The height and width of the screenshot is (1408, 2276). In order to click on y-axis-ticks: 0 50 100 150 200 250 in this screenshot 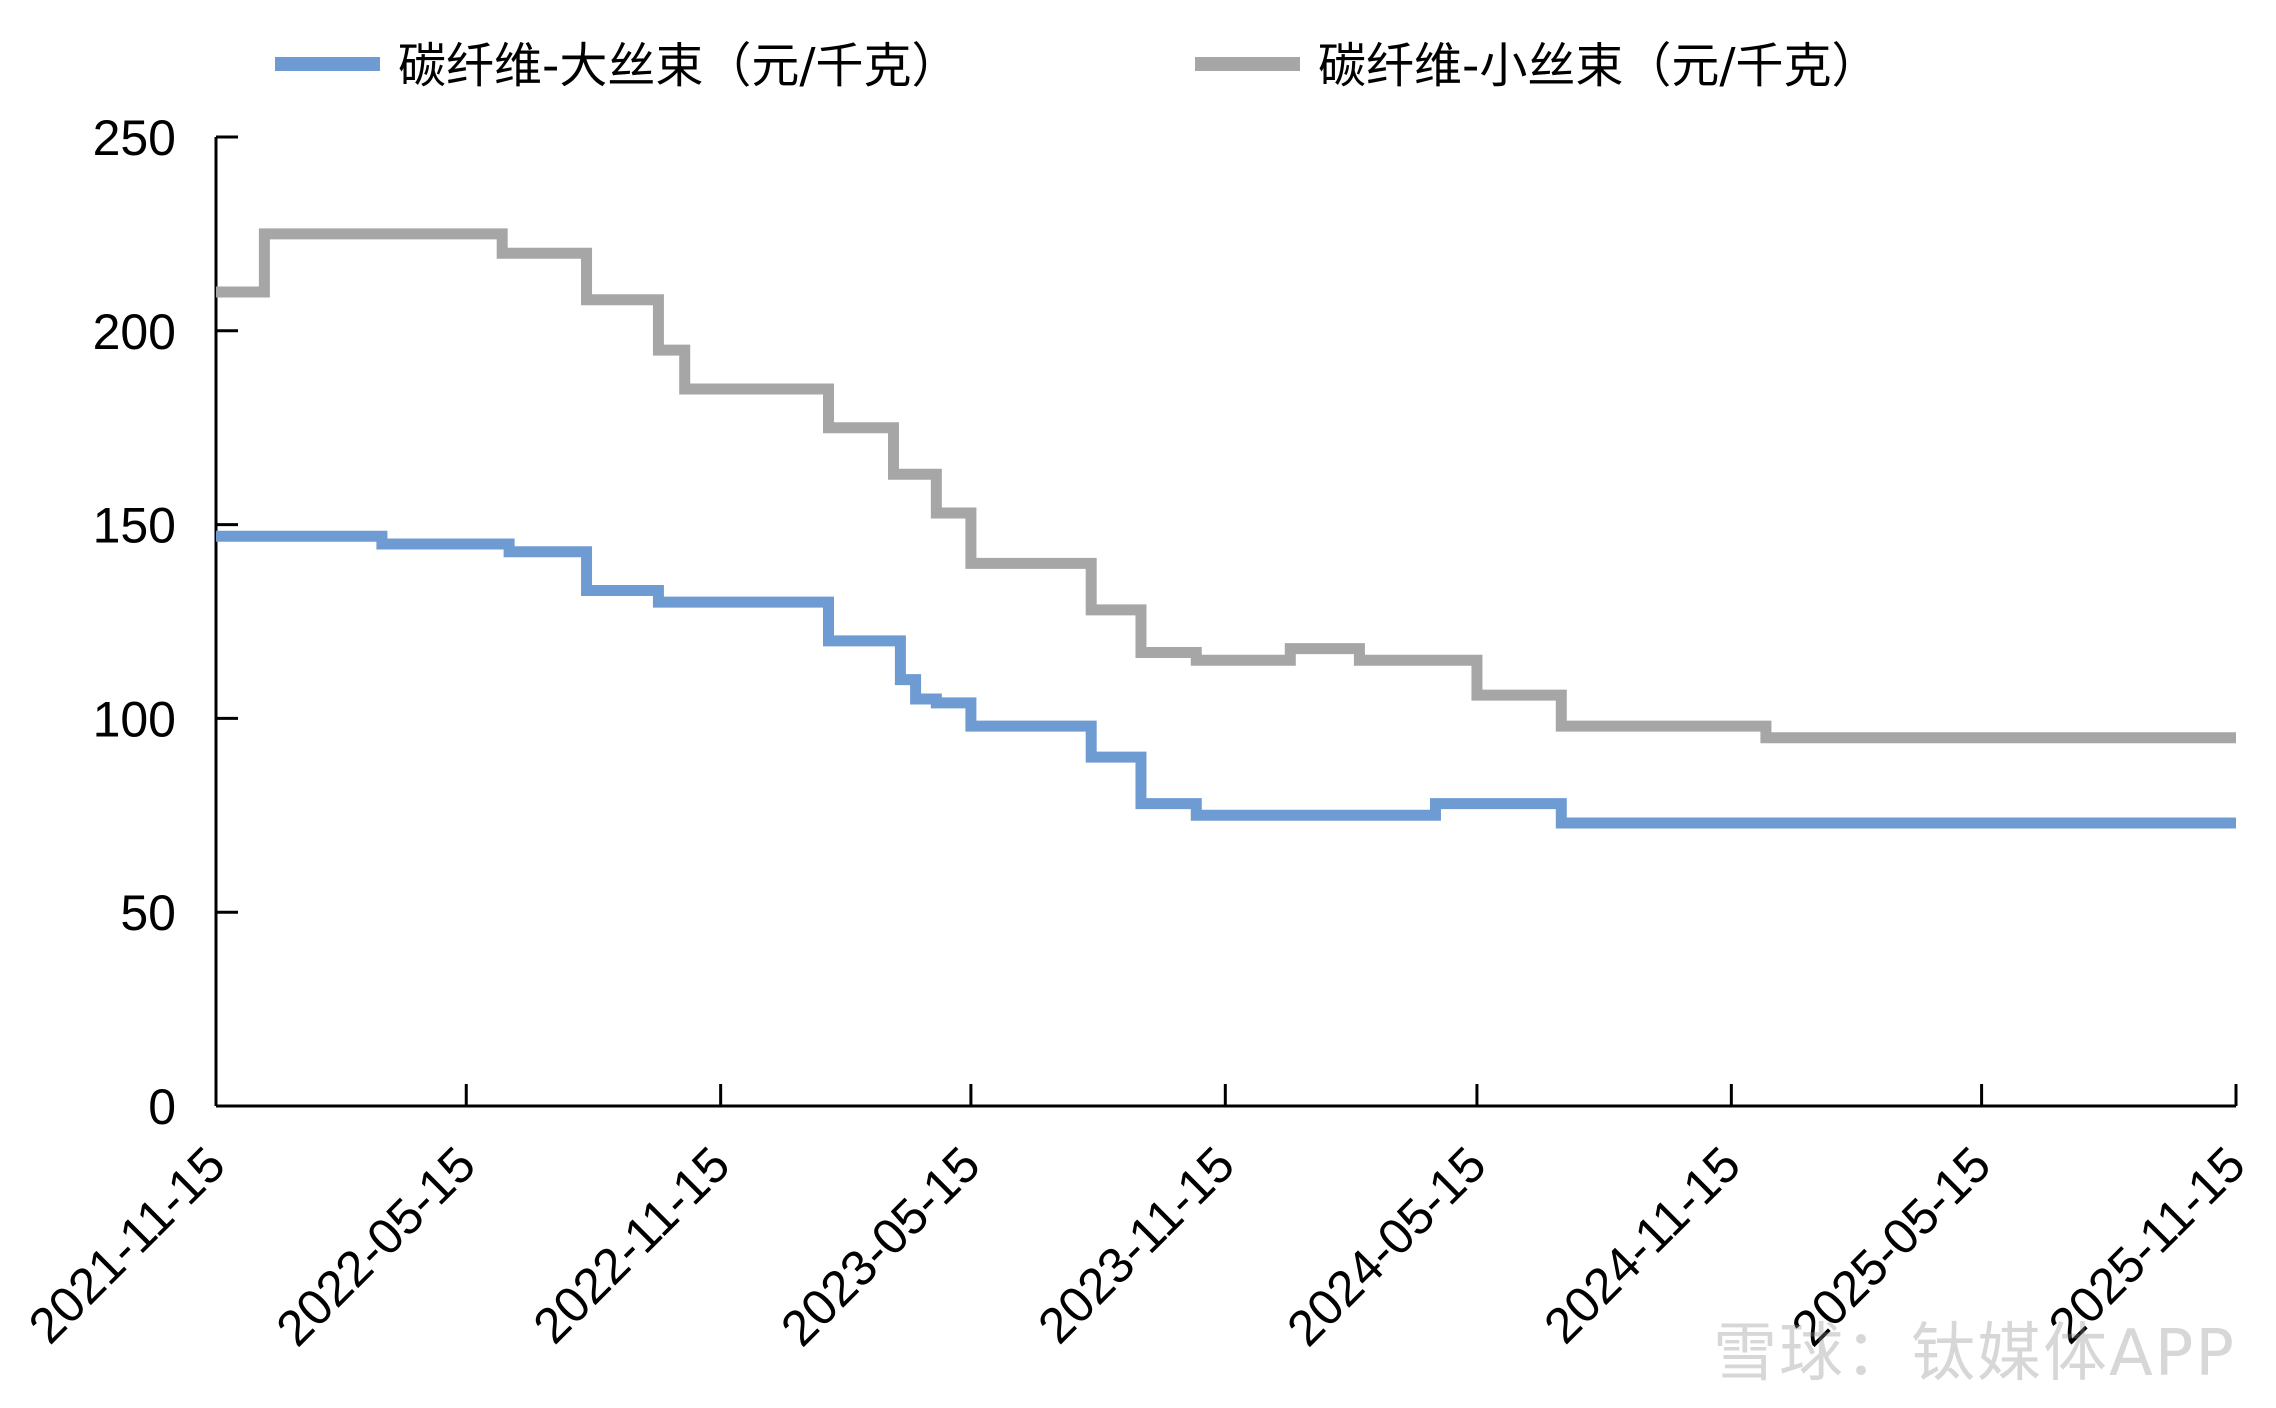, I will do `click(165, 622)`.